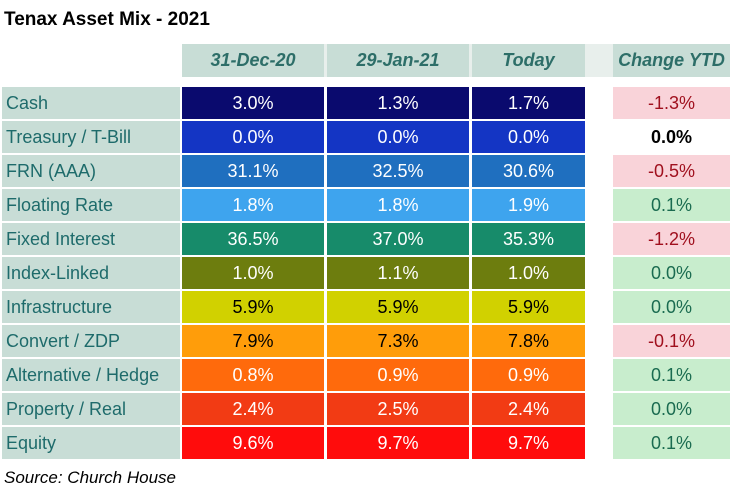 Image resolution: width=732 pixels, height=497 pixels. Describe the element at coordinates (253, 239) in the screenshot. I see `value-cell: 36.5%` at that location.